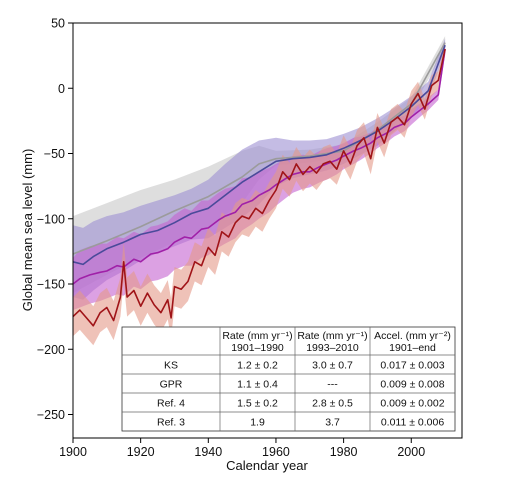 Image resolution: width=522 pixels, height=481 pixels. What do you see at coordinates (171, 404) in the screenshot?
I see `table-cell-r3-c0: Ref. 4` at bounding box center [171, 404].